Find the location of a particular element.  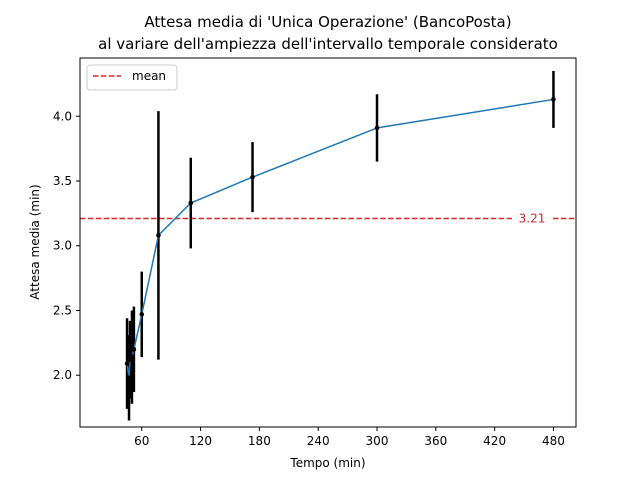

y-tick-label: 2.0 is located at coordinates (62, 375).